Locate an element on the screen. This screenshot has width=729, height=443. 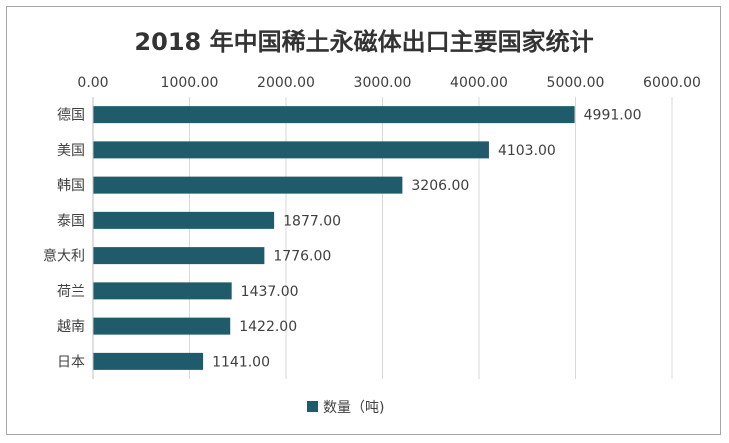
data-label: 1877.00 is located at coordinates (312, 221).